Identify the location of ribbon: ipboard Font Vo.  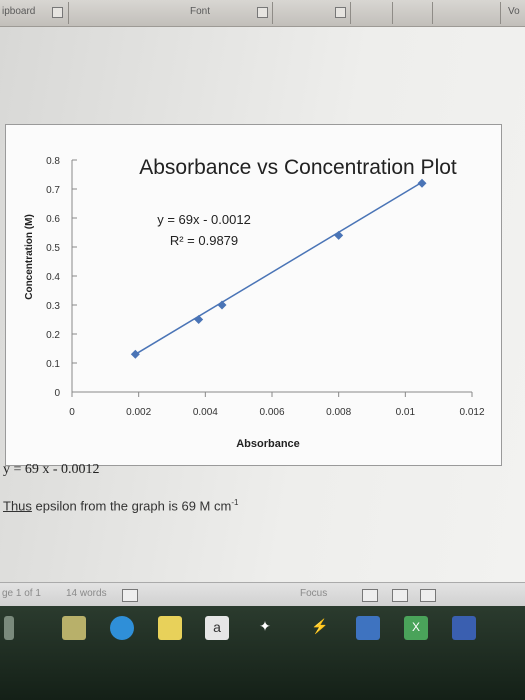
(262, 13).